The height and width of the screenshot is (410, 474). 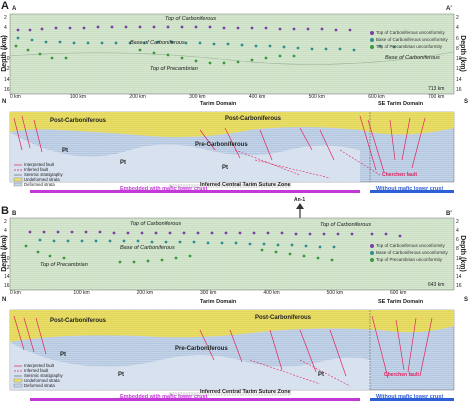 What do you see at coordinates (402, 375) in the screenshot?
I see `panel-b-fault: Cherchen fault` at bounding box center [402, 375].